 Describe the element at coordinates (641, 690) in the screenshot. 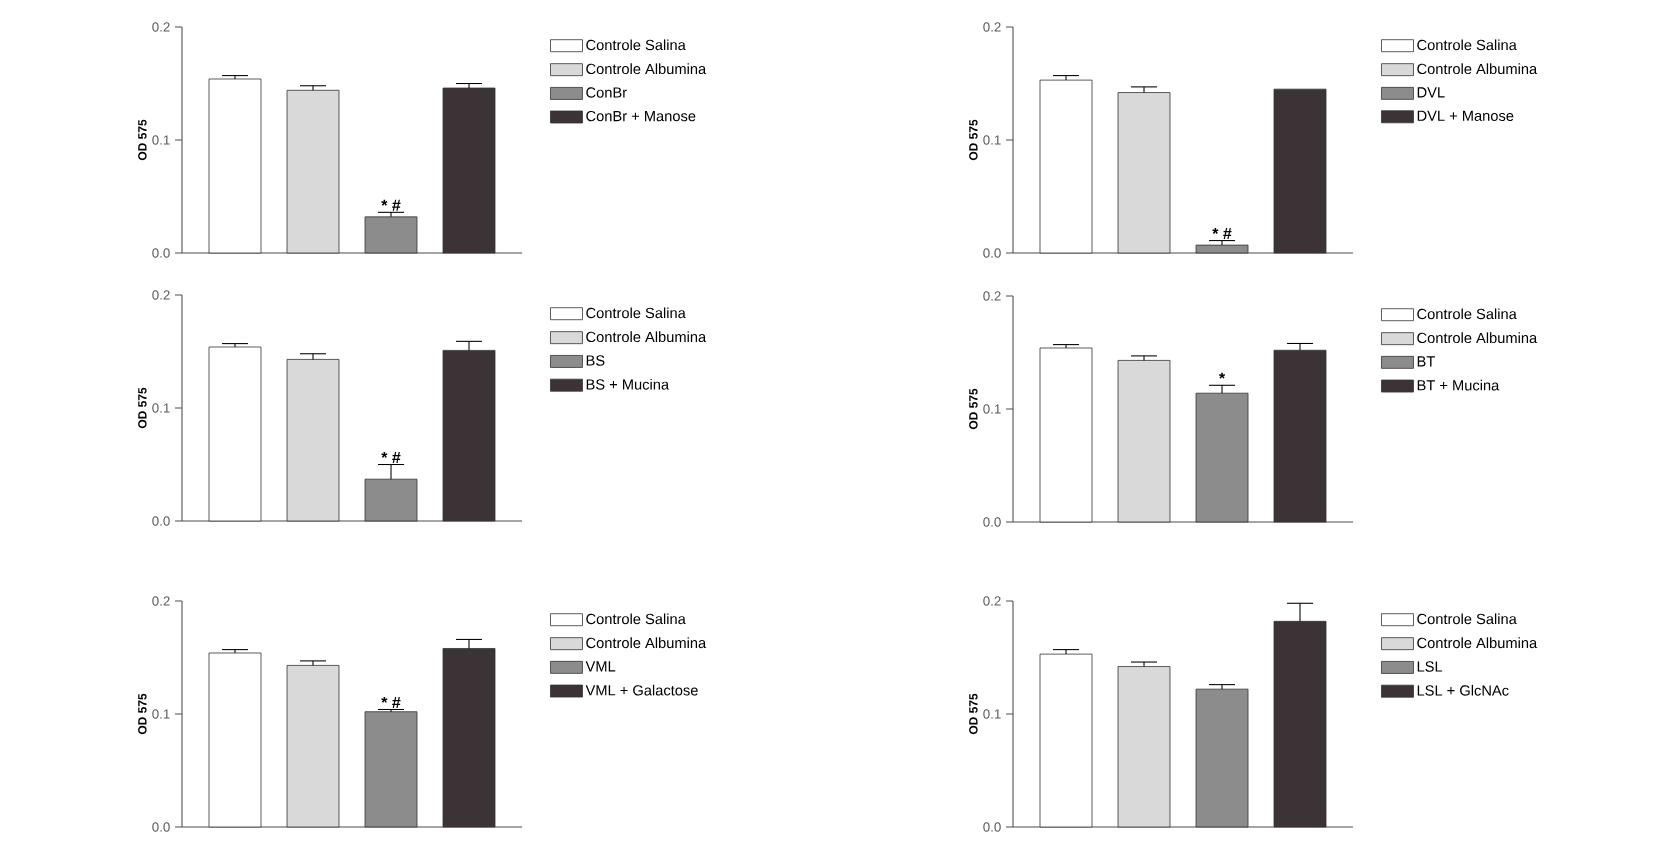

I see `legend-label: VML + Galactose` at that location.